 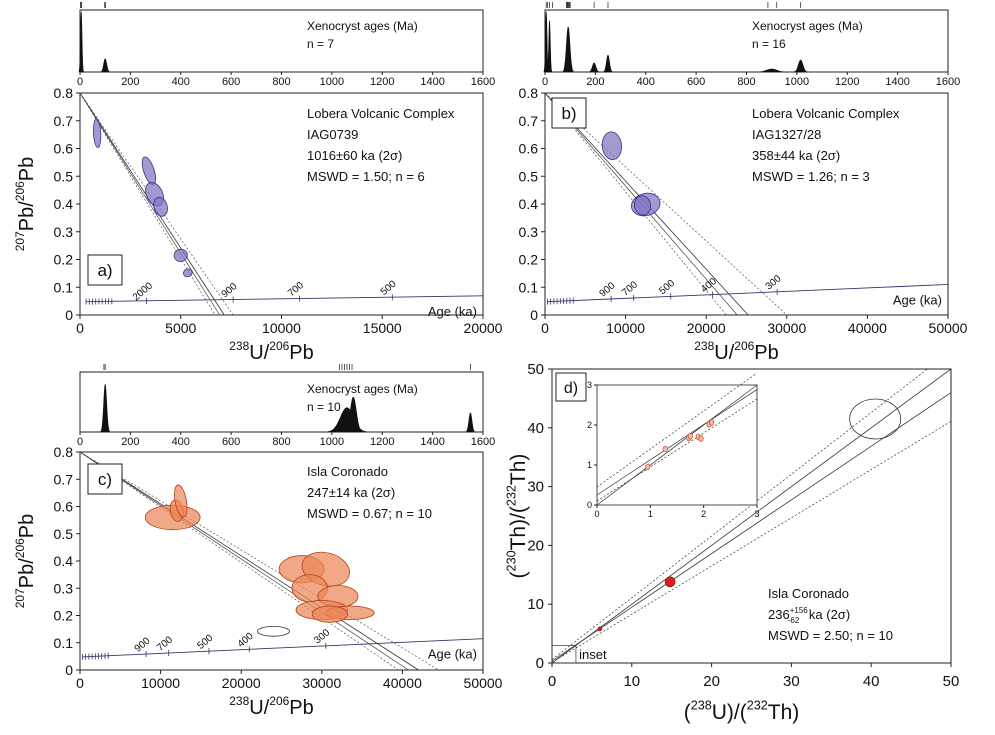 I want to click on y-tick-label: 0.2, so click(x=64, y=616).